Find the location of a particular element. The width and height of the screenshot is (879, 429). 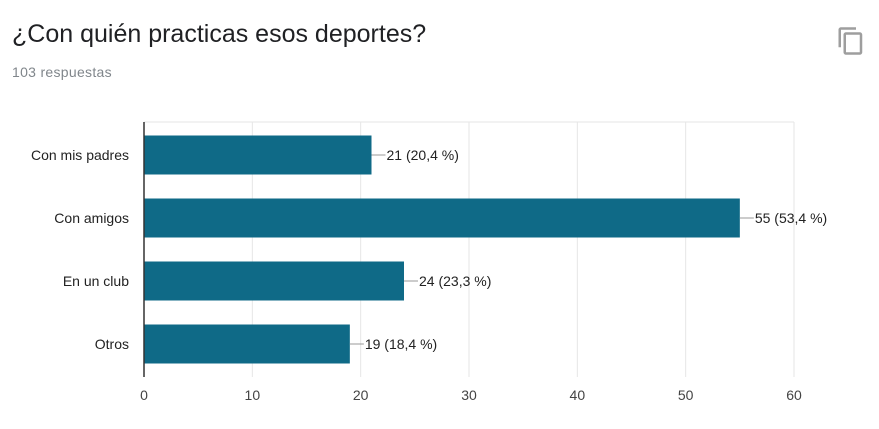

category-label: Con mis padres is located at coordinates (80, 155).